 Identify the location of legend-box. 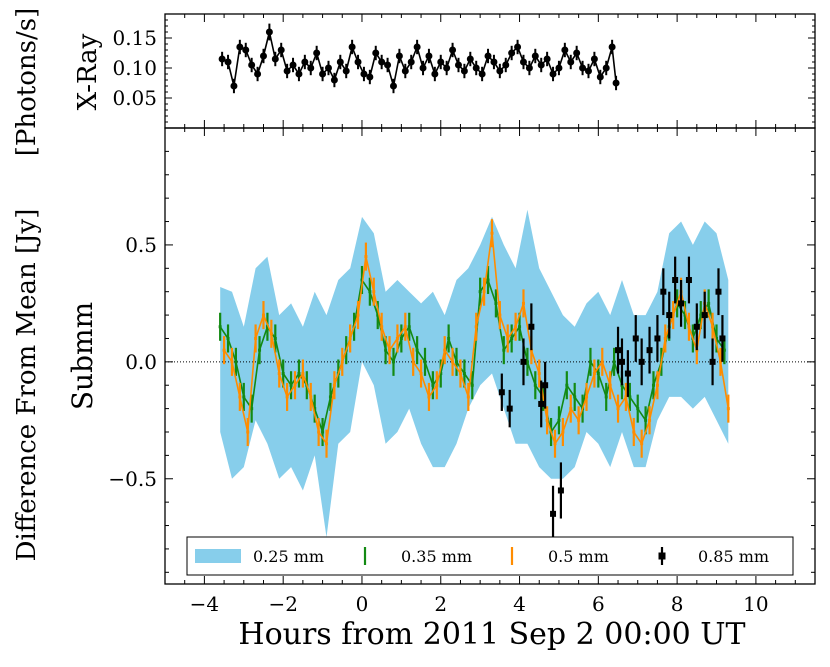
(490, 556).